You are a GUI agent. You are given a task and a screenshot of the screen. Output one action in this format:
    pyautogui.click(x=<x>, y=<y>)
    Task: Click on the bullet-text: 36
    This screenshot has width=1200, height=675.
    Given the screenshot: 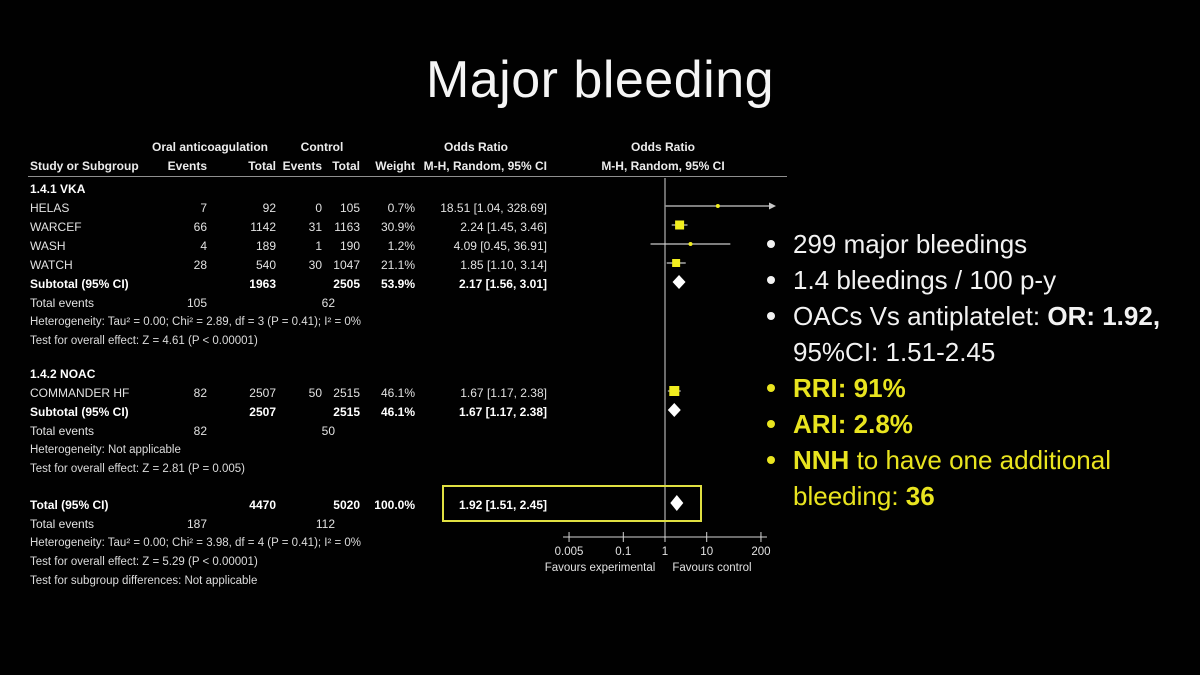 What is the action you would take?
    pyautogui.click(x=920, y=496)
    